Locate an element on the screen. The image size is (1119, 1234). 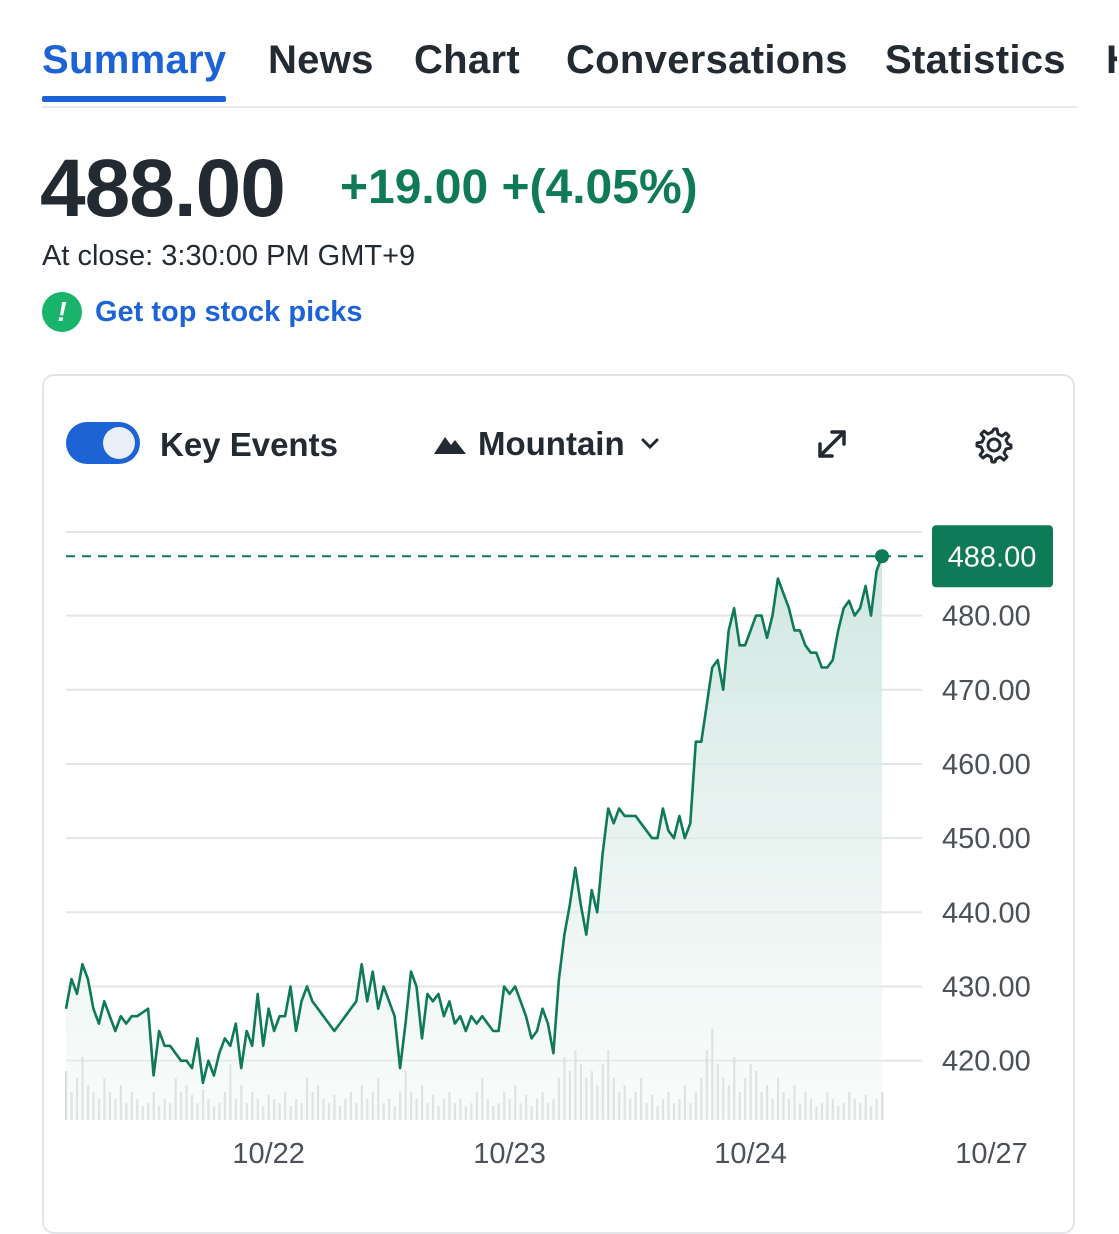
top-stock-picks-link: ! Get top stock picks is located at coordinates (202, 312).